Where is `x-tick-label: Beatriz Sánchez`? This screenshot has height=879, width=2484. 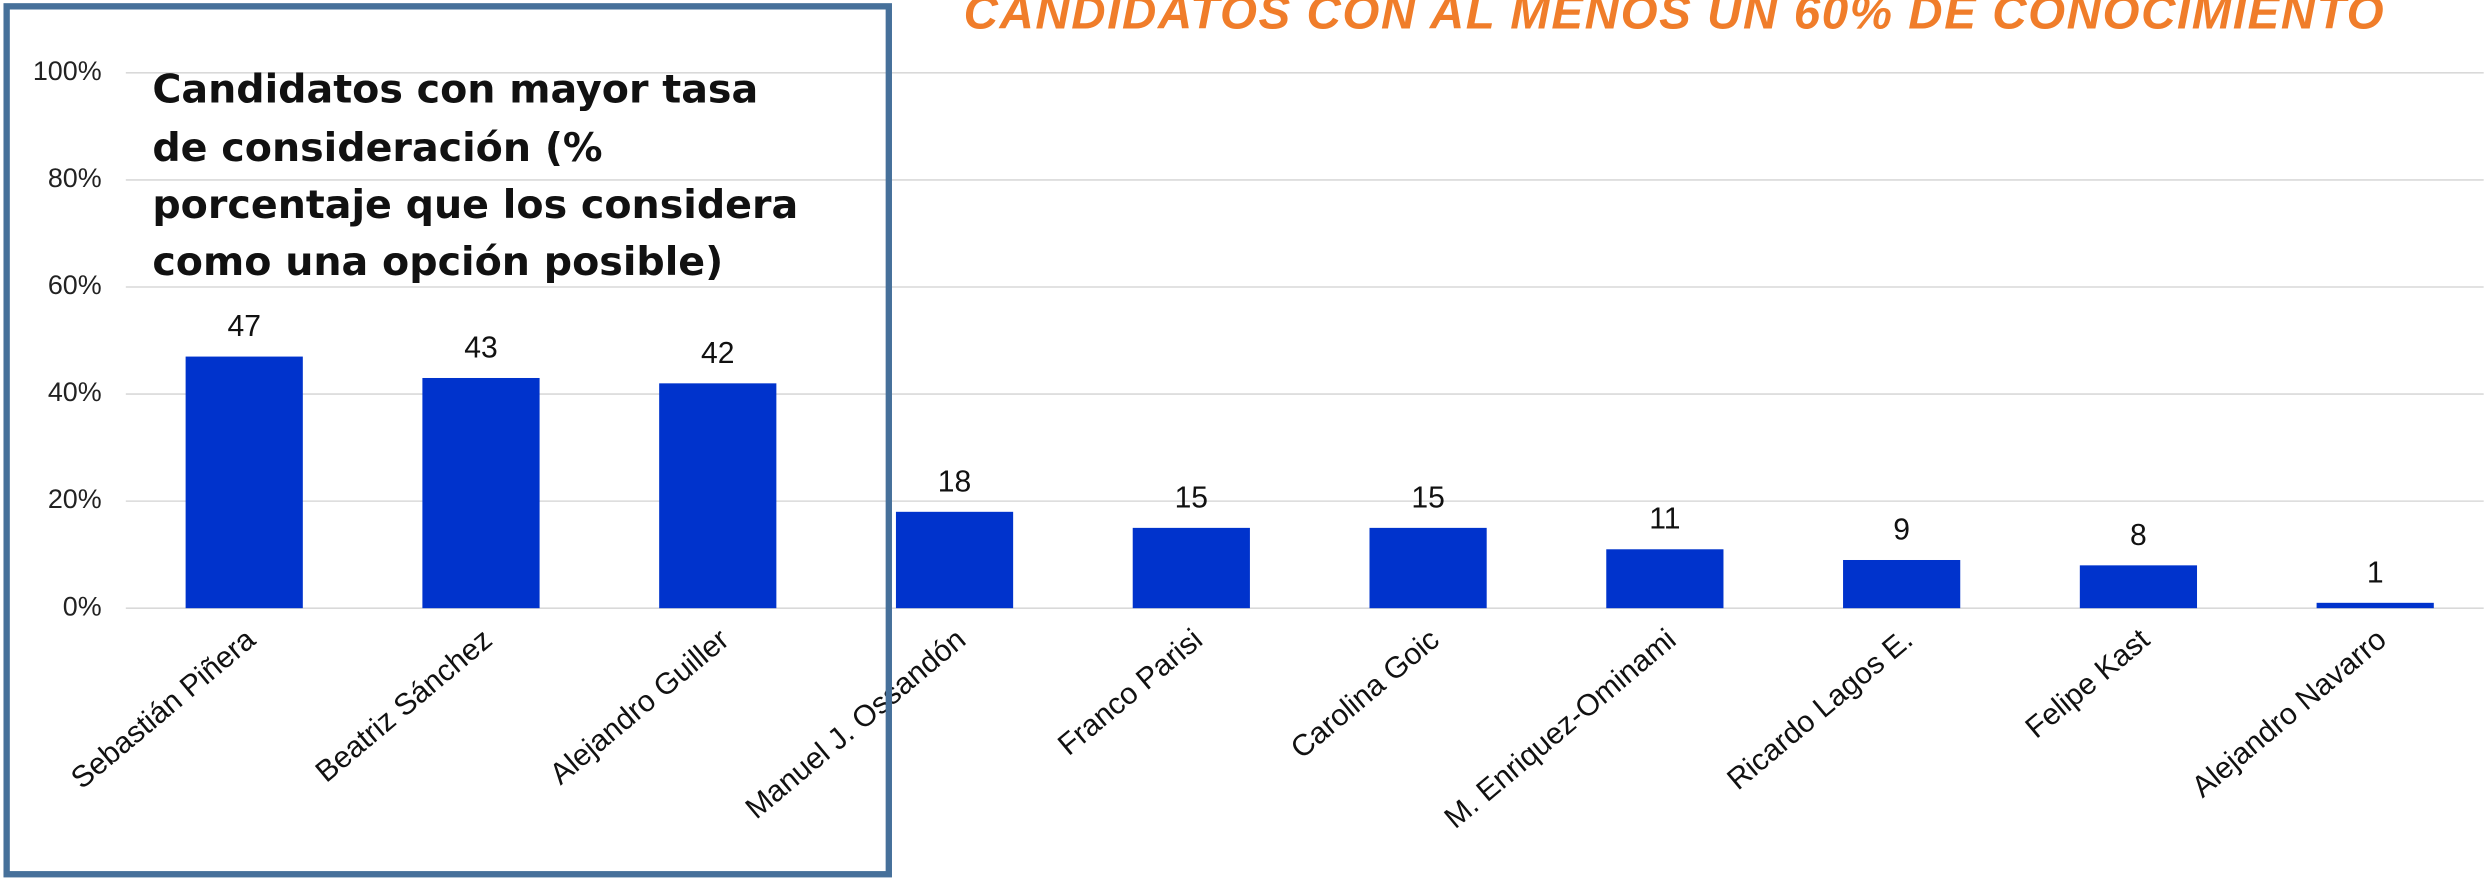 x-tick-label: Beatriz Sánchez is located at coordinates (404, 706).